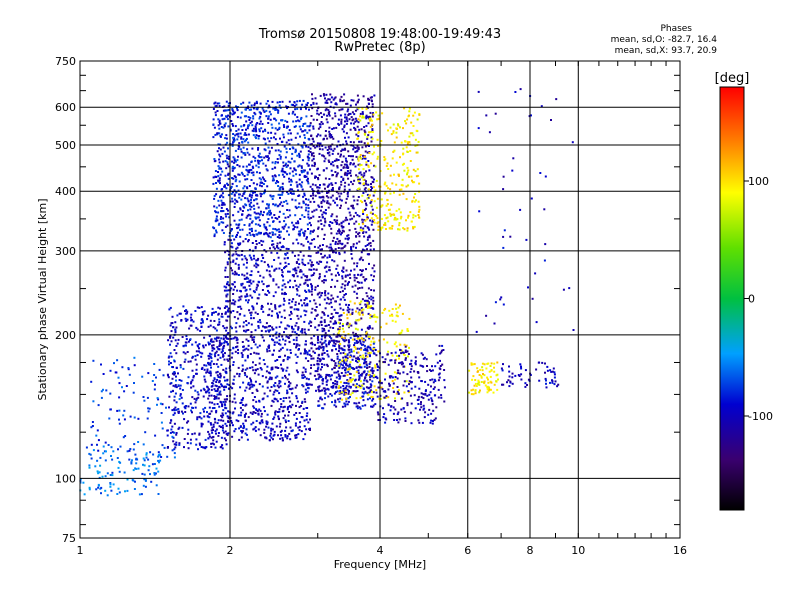 Image resolution: width=800 pixels, height=600 pixels. I want to click on phases-heading: Phases, so click(676, 29).